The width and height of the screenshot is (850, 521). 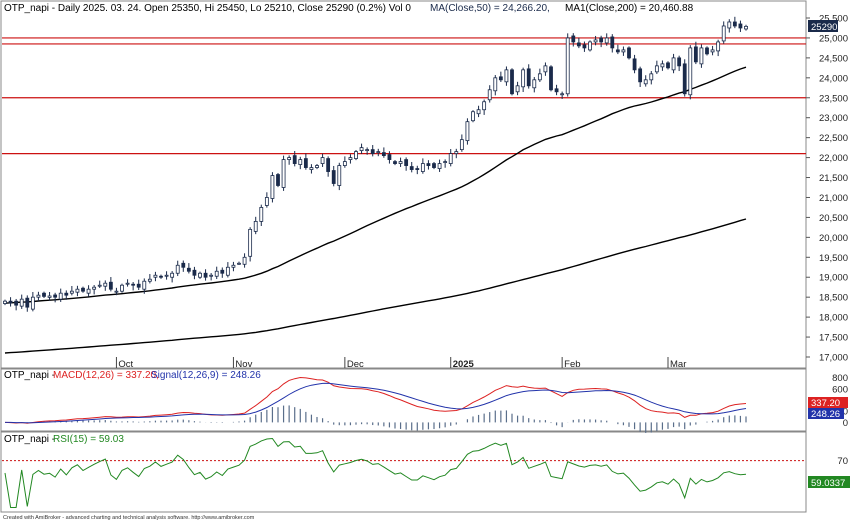 I want to click on macd-header: MACD(12,26) = 337.20,, so click(x=106, y=375).